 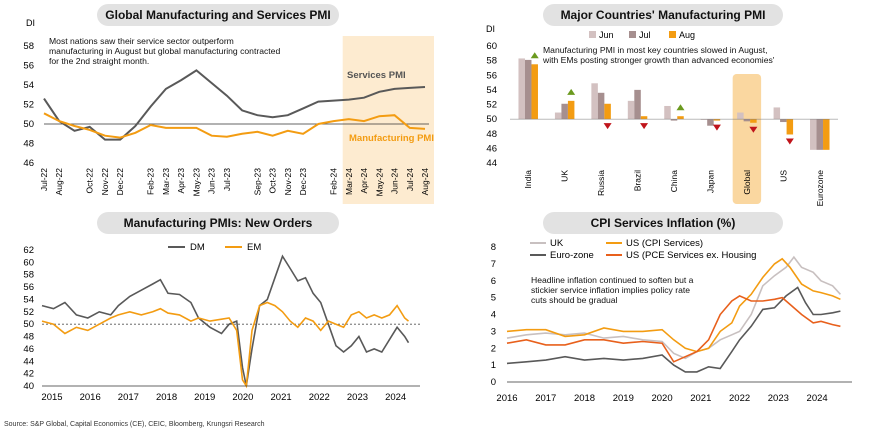 I want to click on p3-y-tick: 54, so click(x=28, y=299).